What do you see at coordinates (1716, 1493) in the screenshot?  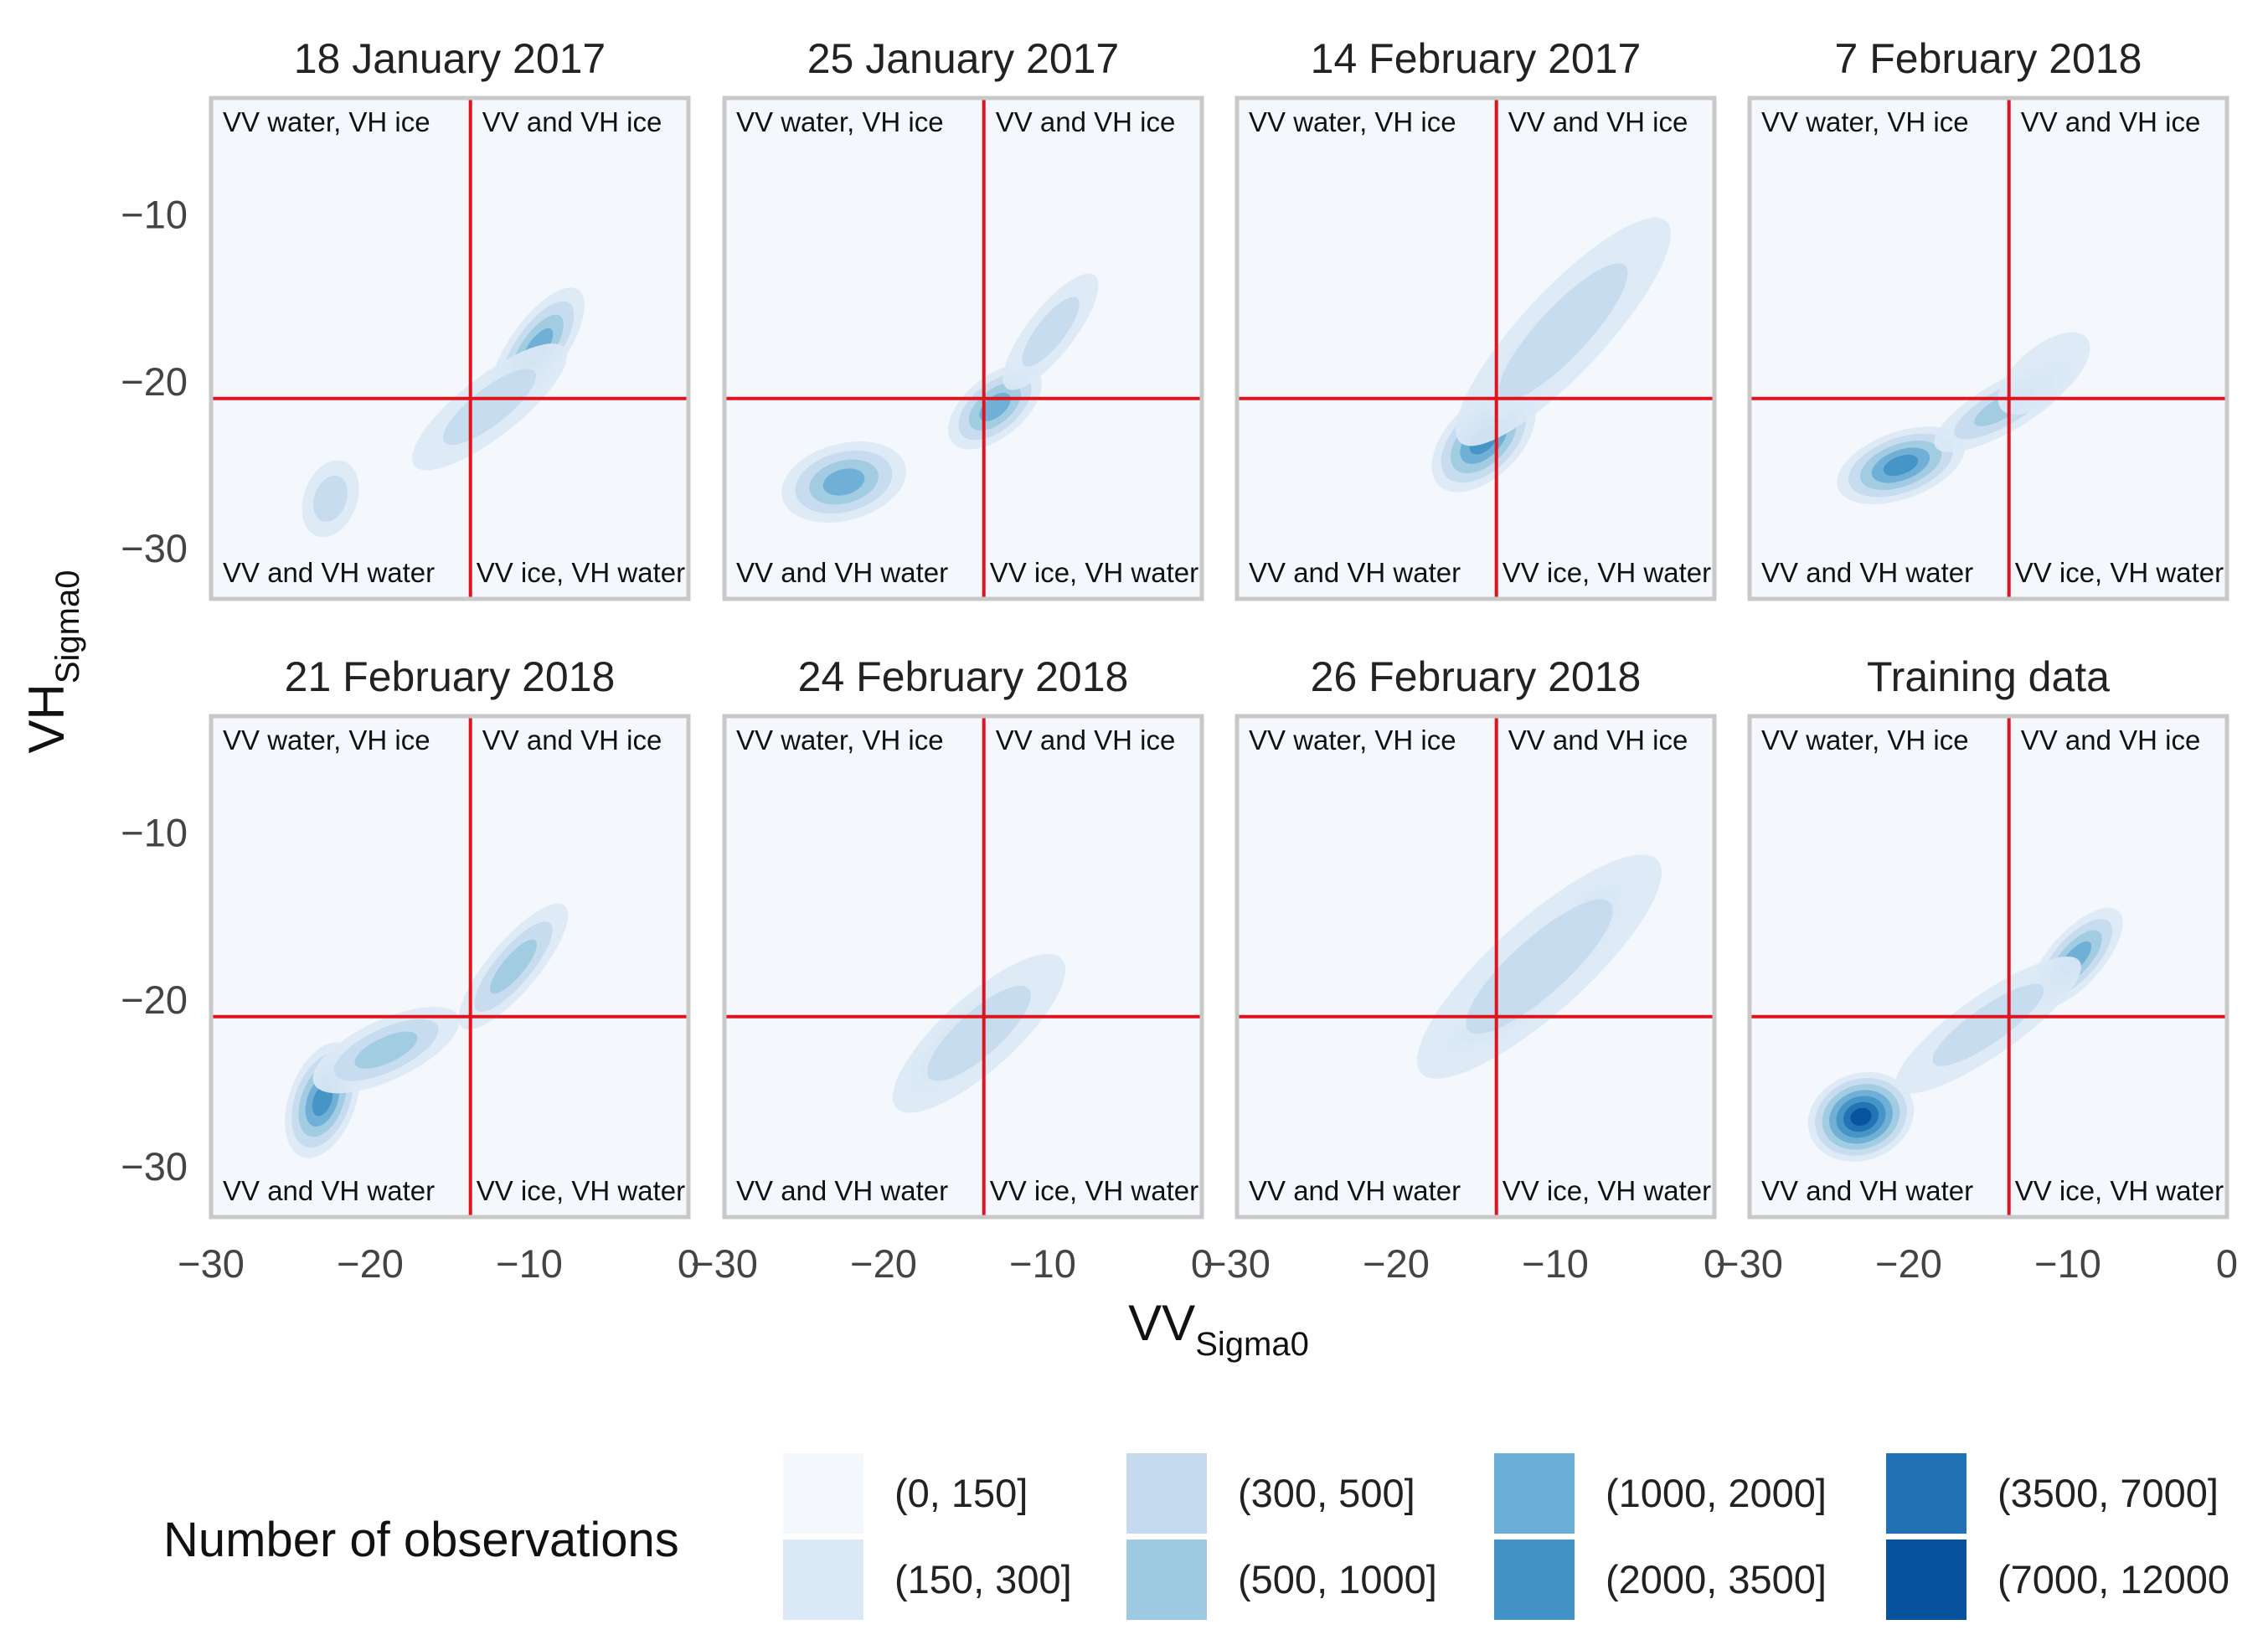 I see `legend-label: (1000, 2000]` at bounding box center [1716, 1493].